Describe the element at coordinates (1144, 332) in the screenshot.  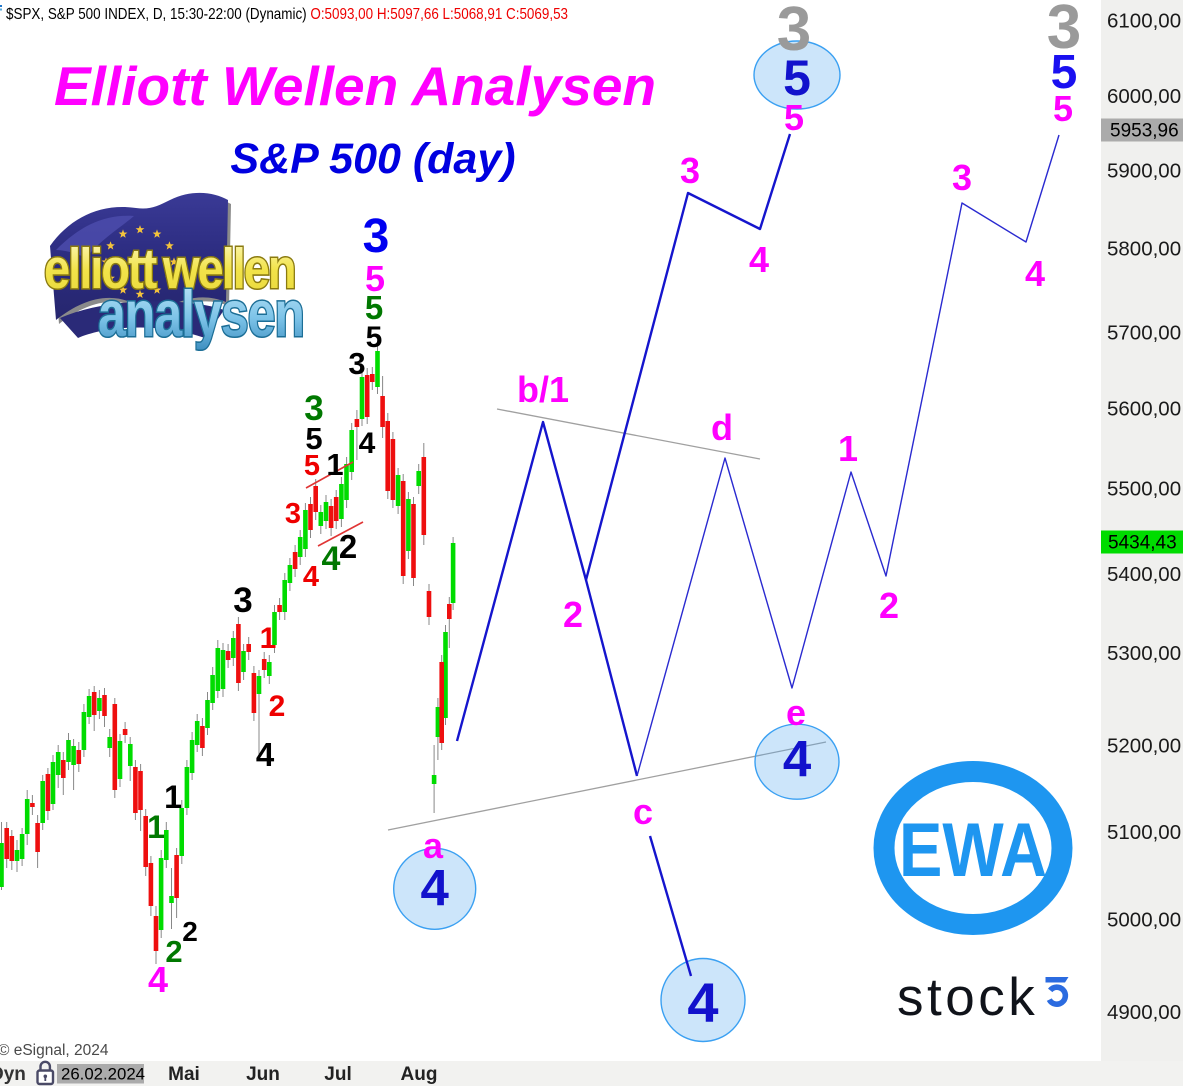
I see `svg-text: 5700,00` at that location.